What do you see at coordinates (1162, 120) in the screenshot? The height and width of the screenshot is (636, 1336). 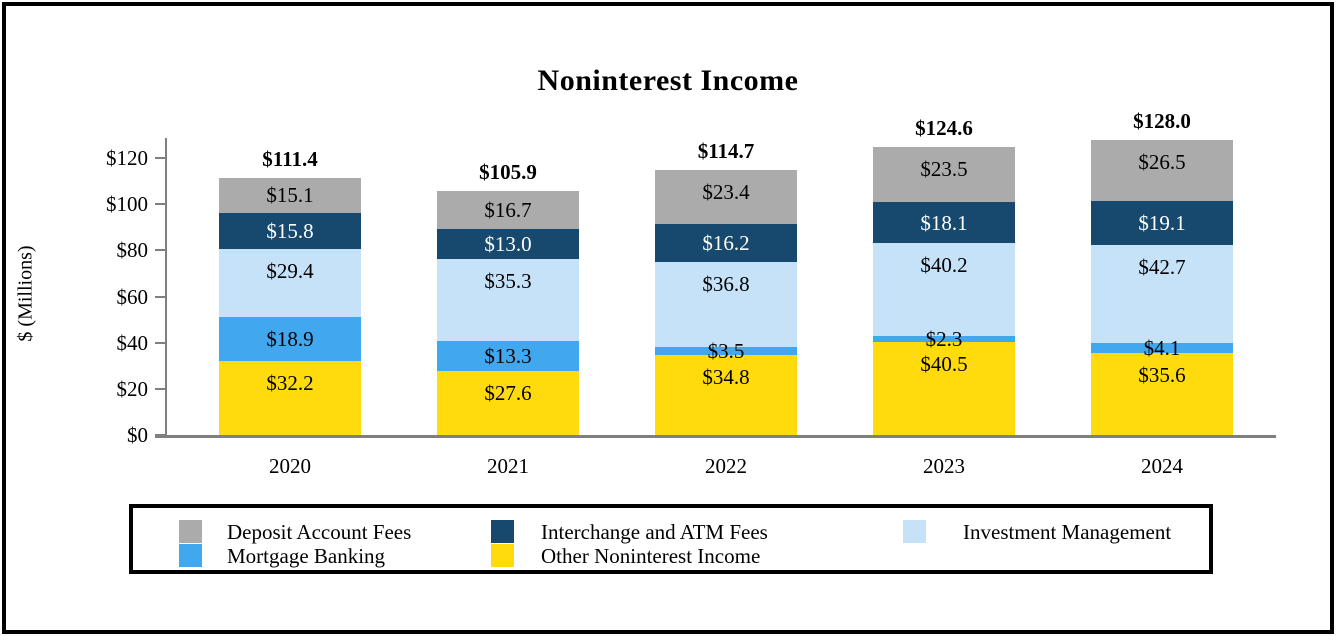 I see `bar-total-label: $128.0` at bounding box center [1162, 120].